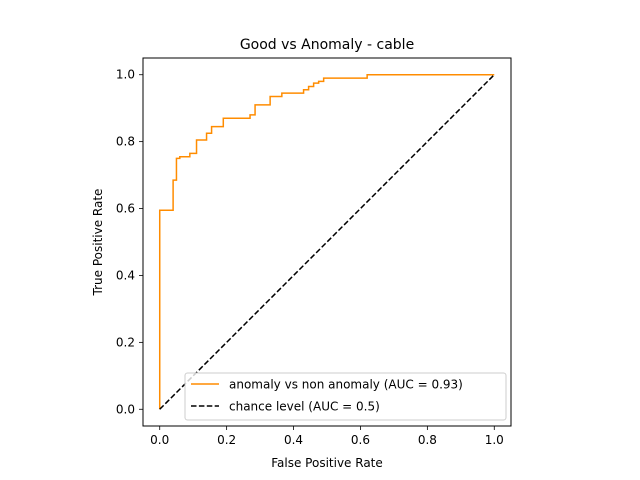  I want to click on y-tick-label: 0.6, so click(125, 209).